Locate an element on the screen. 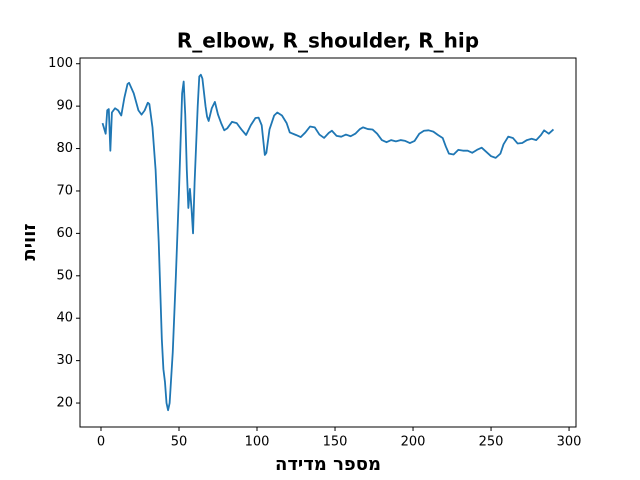 The width and height of the screenshot is (640, 480). y-tick-label: 80 is located at coordinates (64, 148).